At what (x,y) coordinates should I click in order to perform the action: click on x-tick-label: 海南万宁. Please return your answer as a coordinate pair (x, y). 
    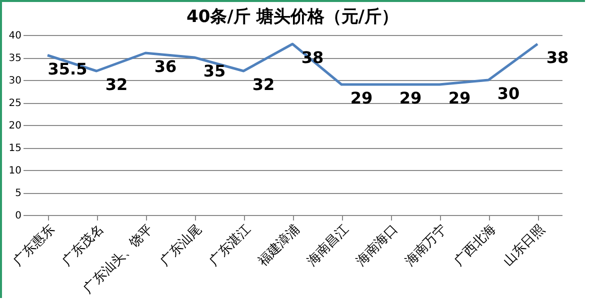
    Looking at the image, I should click on (426, 245).